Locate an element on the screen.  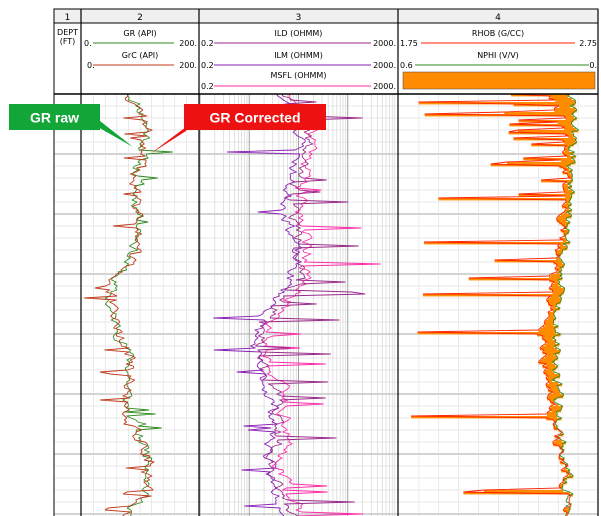
callout-gr-corrected-pointer is located at coordinates (170, 139).